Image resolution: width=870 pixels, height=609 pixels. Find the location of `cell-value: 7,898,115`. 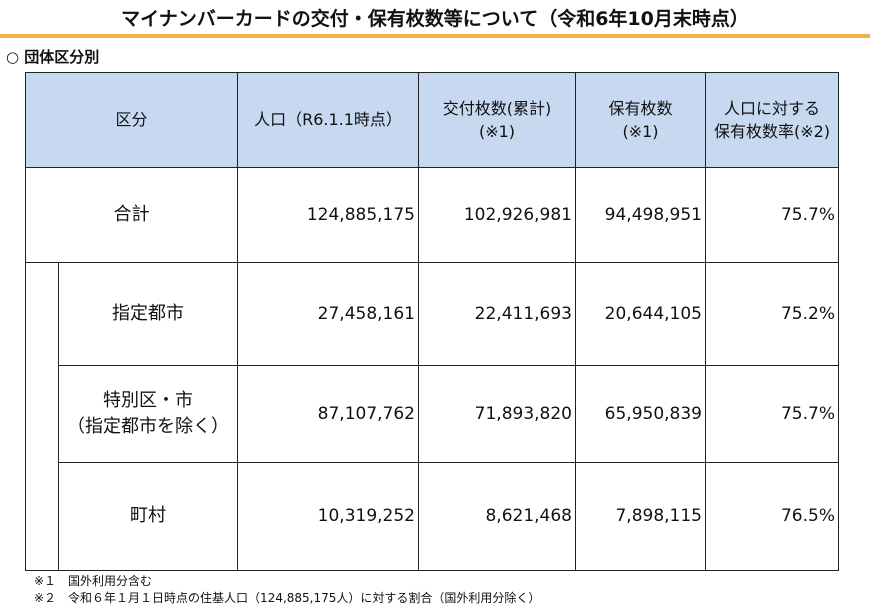

cell-value: 7,898,115 is located at coordinates (640, 516).